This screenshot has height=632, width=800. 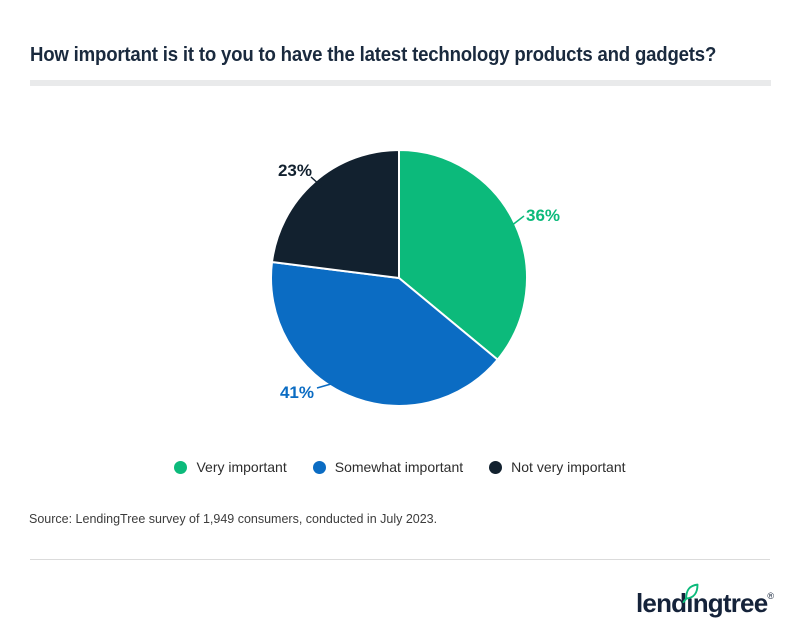 I want to click on pie-slices, so click(x=399, y=278).